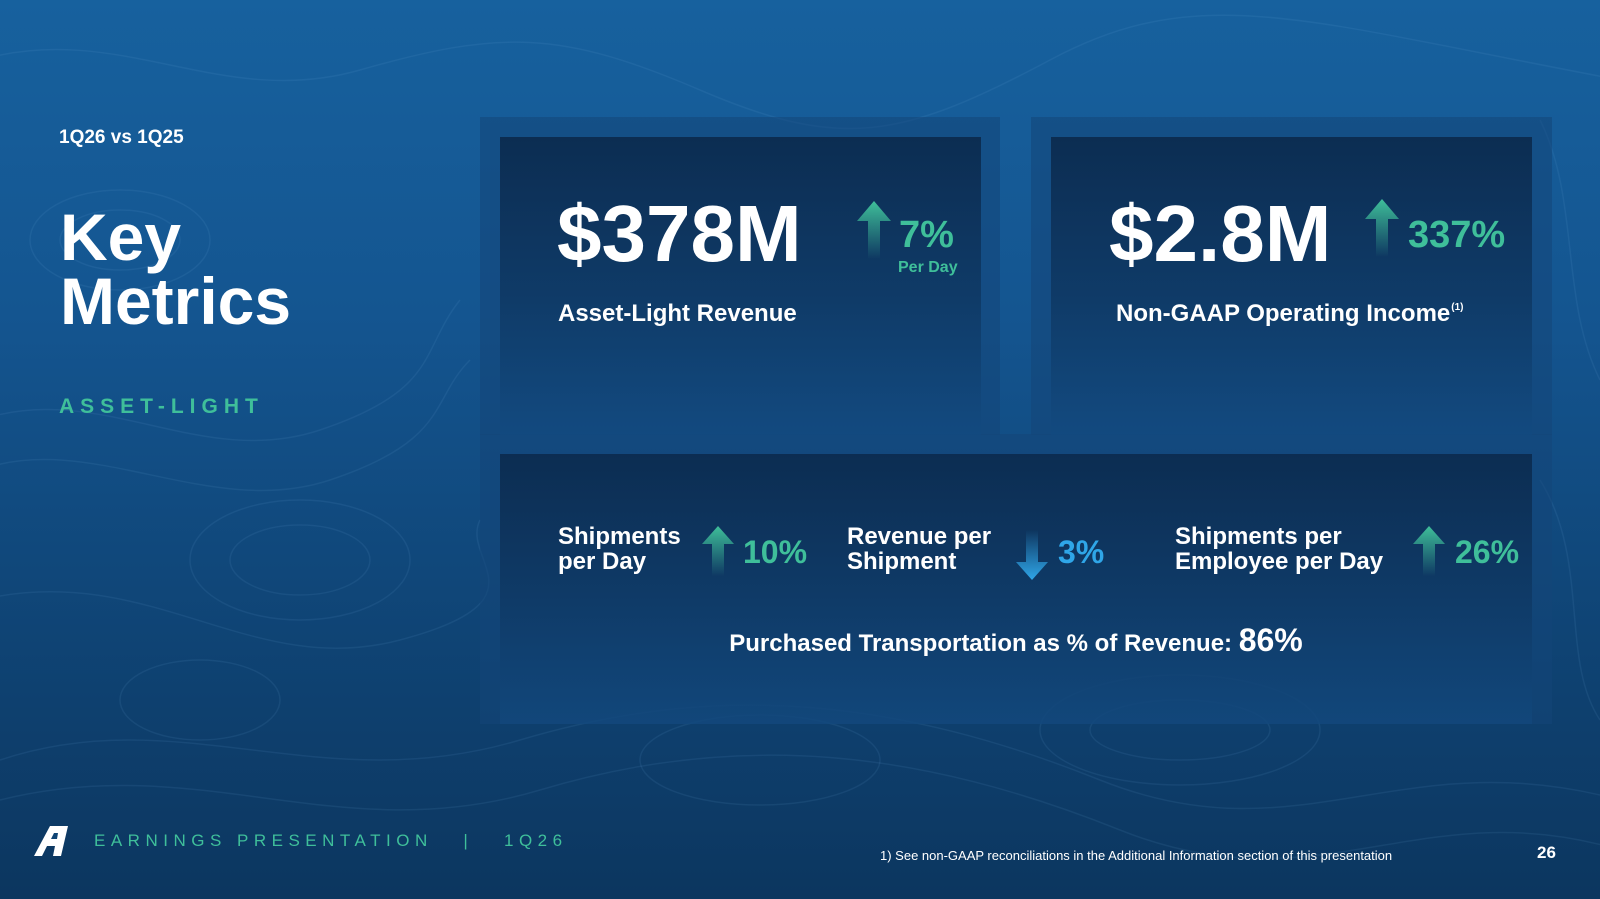  I want to click on kpi-label-line-1: Shipments per, so click(1258, 536).